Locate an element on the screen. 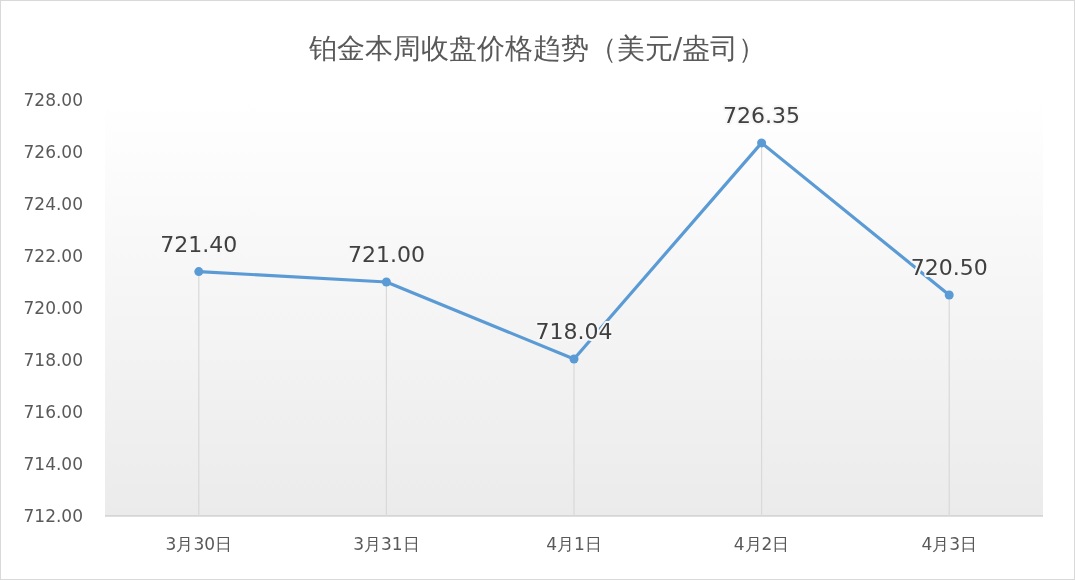 Image resolution: width=1075 pixels, height=580 pixels. y-tick-label: 712.00 is located at coordinates (53, 516).